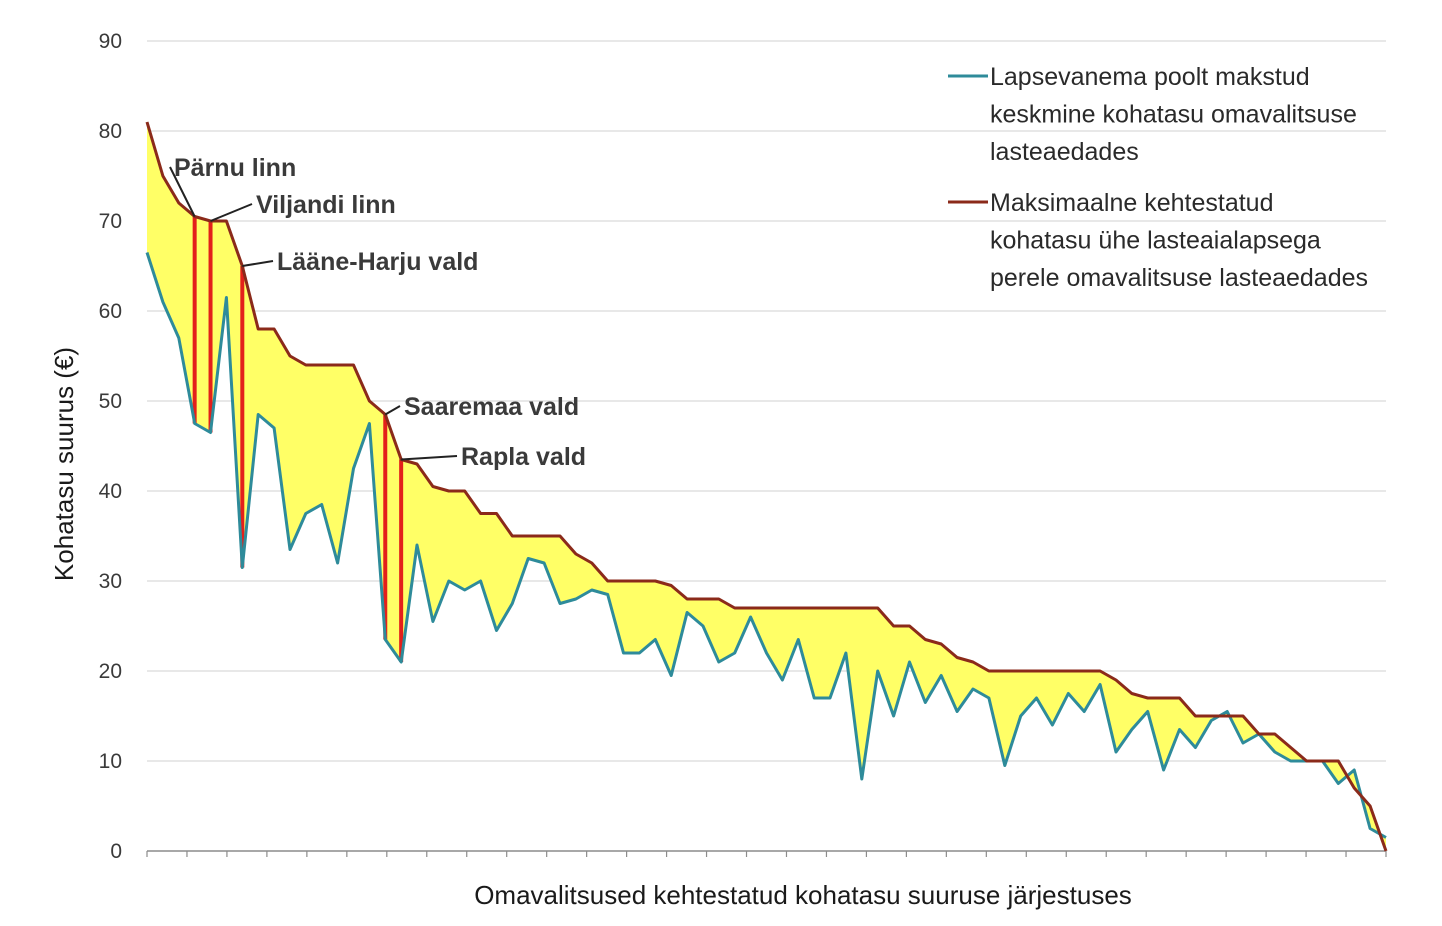  Describe the element at coordinates (110, 581) in the screenshot. I see `y-tick-label: 30` at that location.